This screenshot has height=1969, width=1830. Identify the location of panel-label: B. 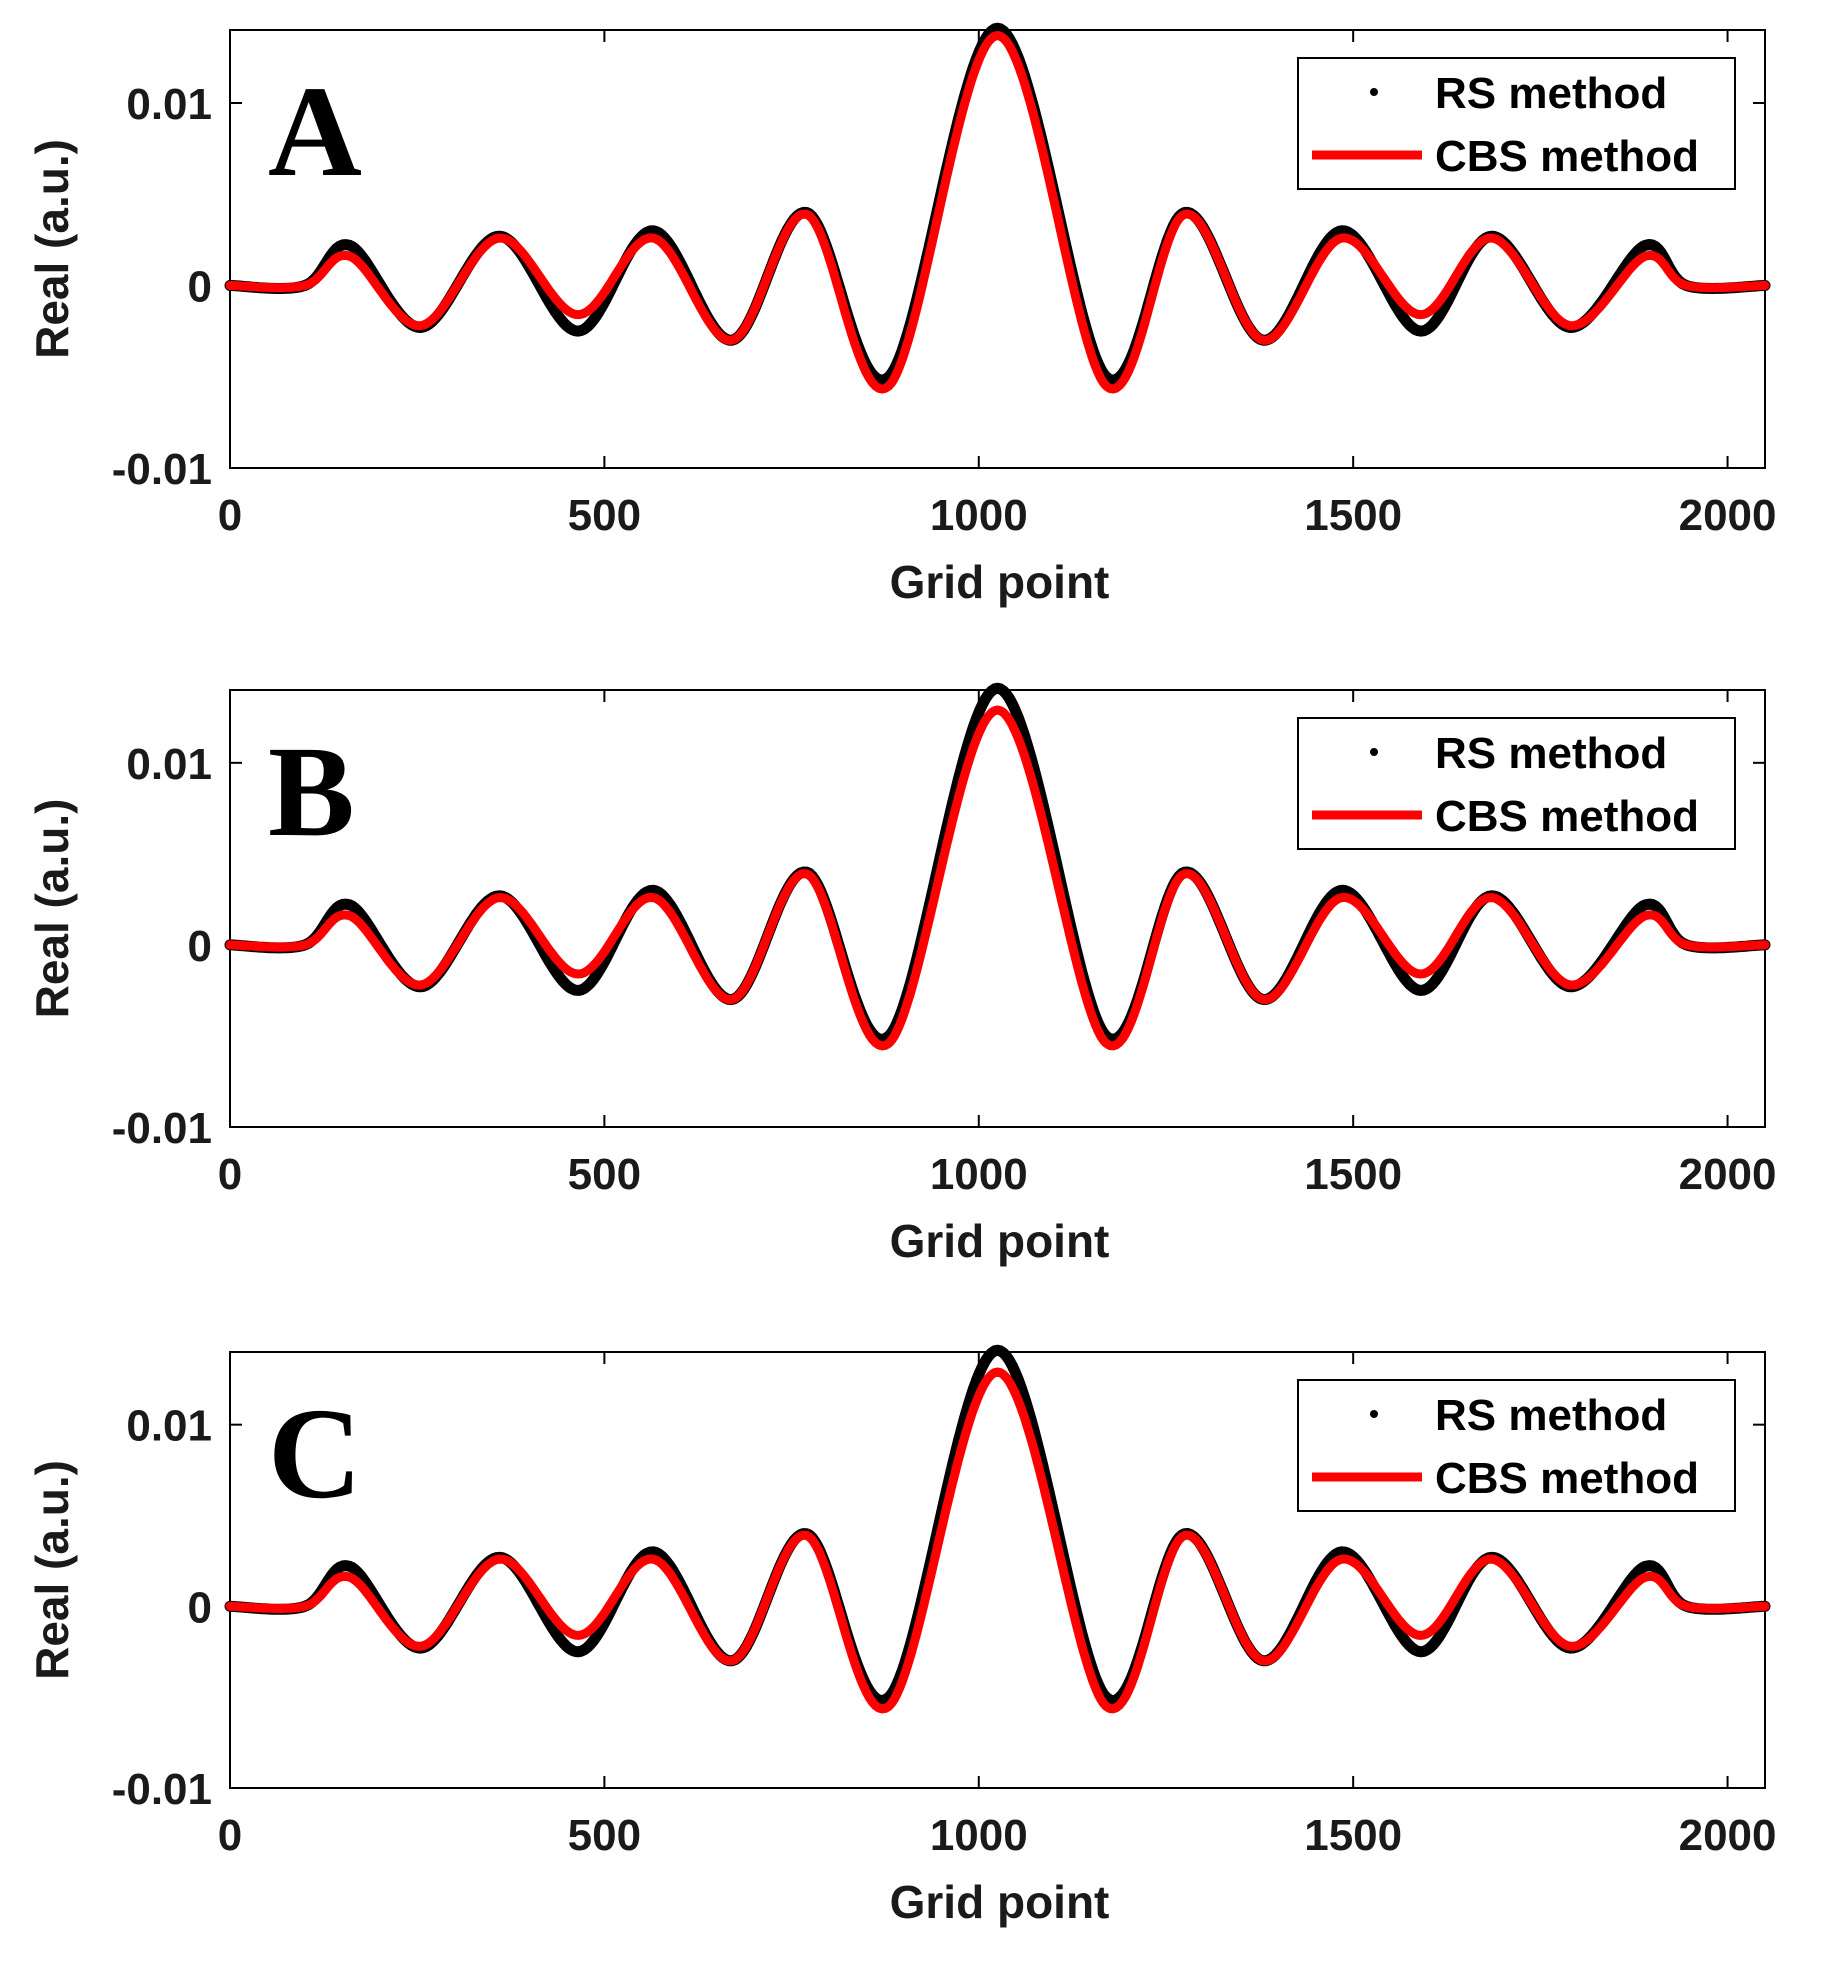
(311, 792).